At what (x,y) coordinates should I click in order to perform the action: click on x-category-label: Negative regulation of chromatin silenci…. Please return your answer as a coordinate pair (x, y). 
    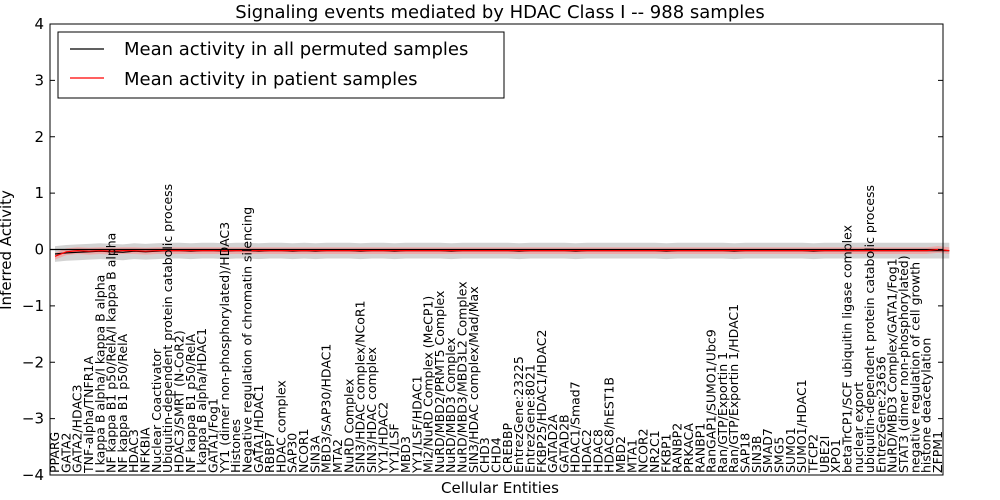
    Looking at the image, I should click on (246, 340).